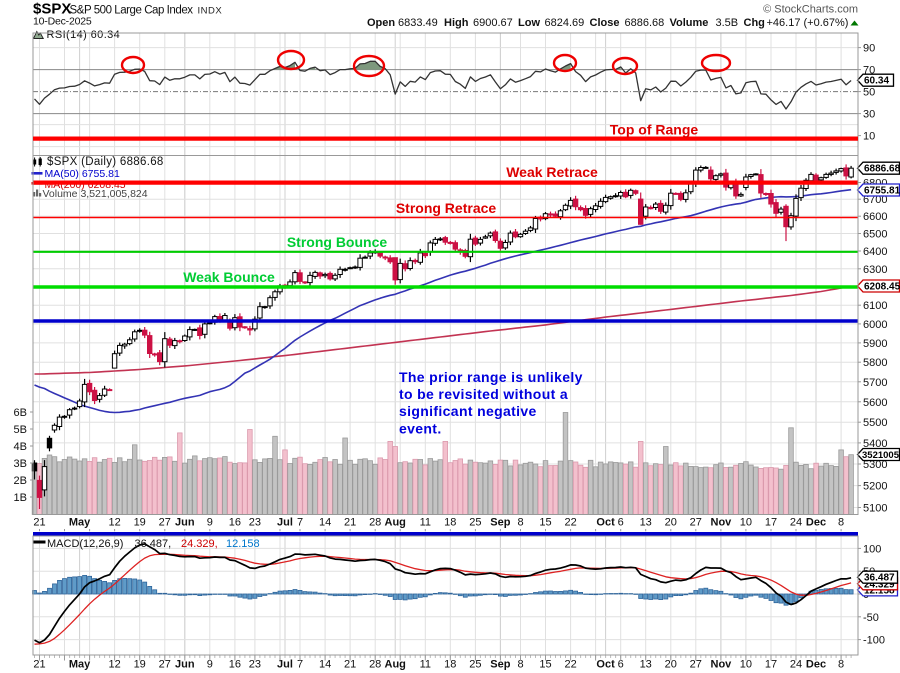  I want to click on svg-text: 5800, so click(875, 363).